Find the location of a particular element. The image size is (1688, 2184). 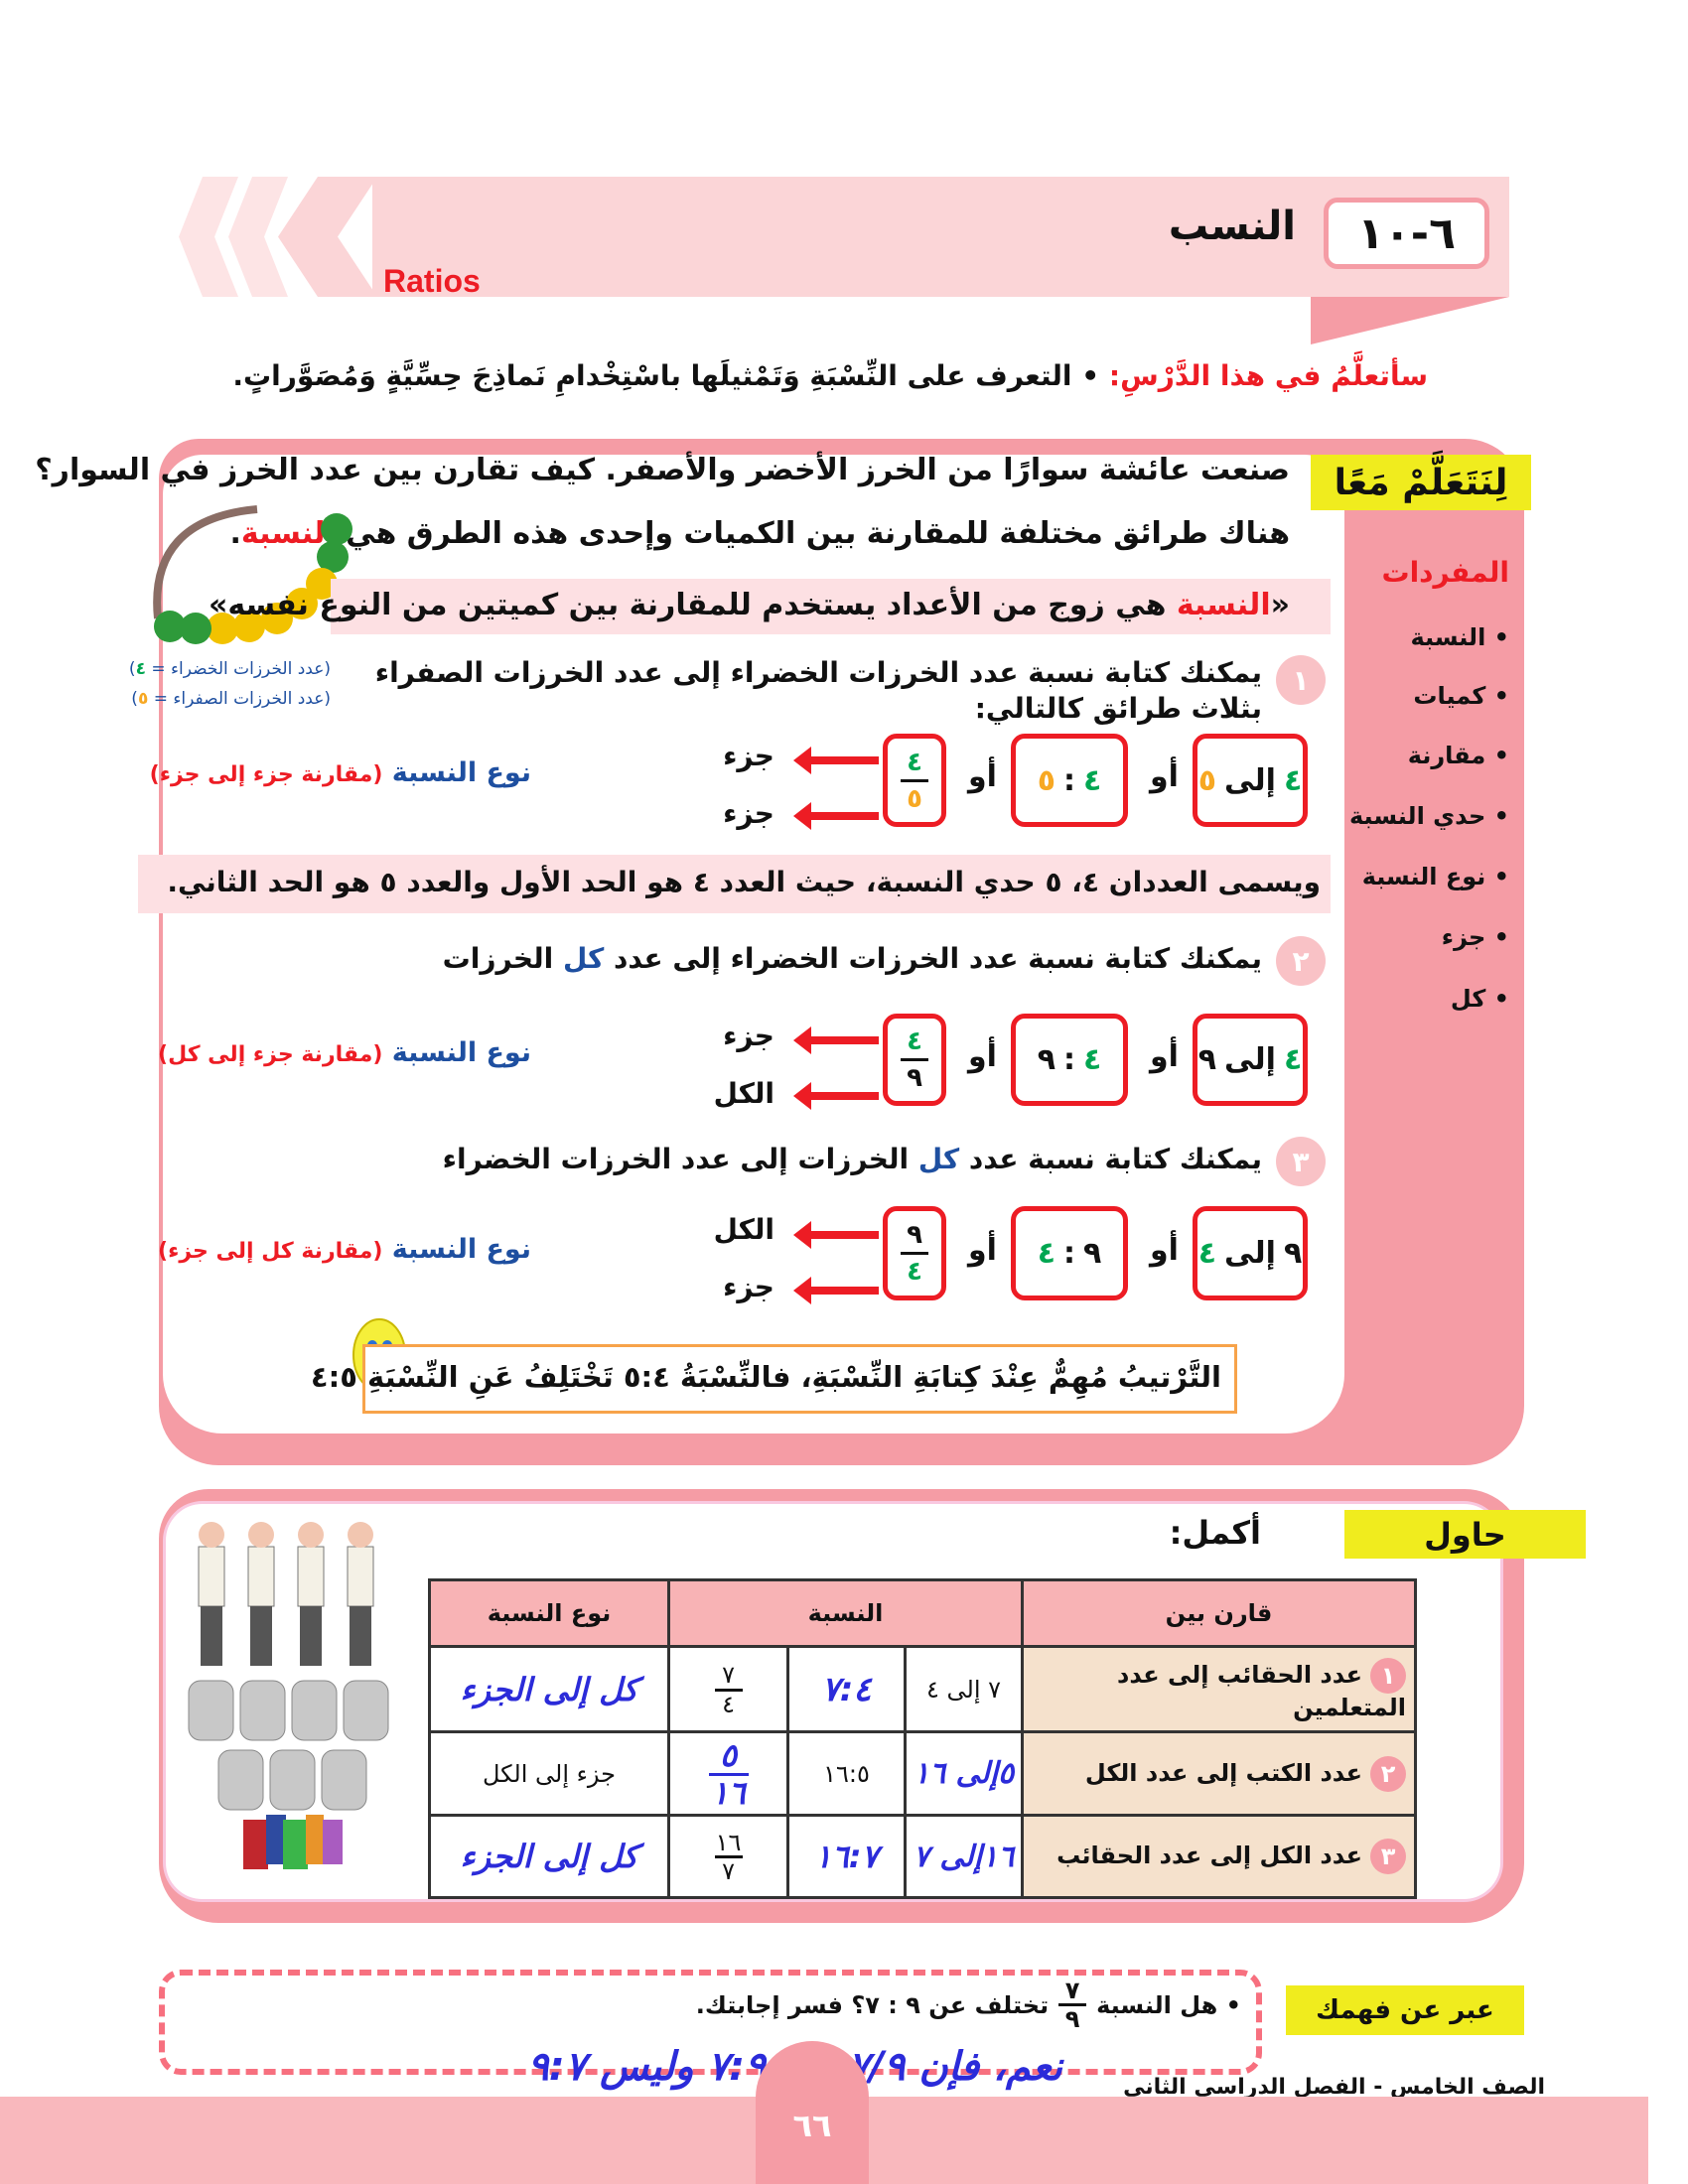

text: • هل النسبة is located at coordinates (1168, 2004).